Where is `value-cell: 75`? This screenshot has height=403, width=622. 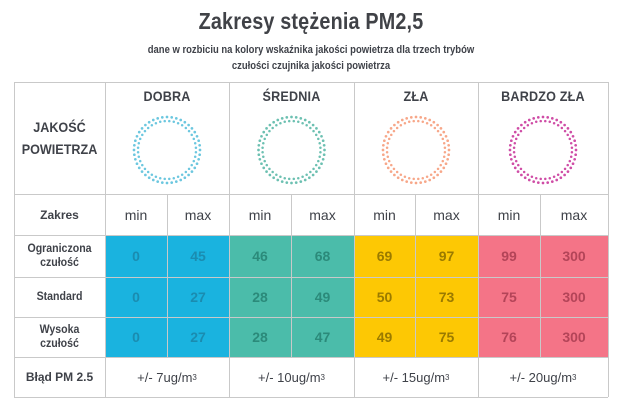 value-cell: 75 is located at coordinates (446, 337).